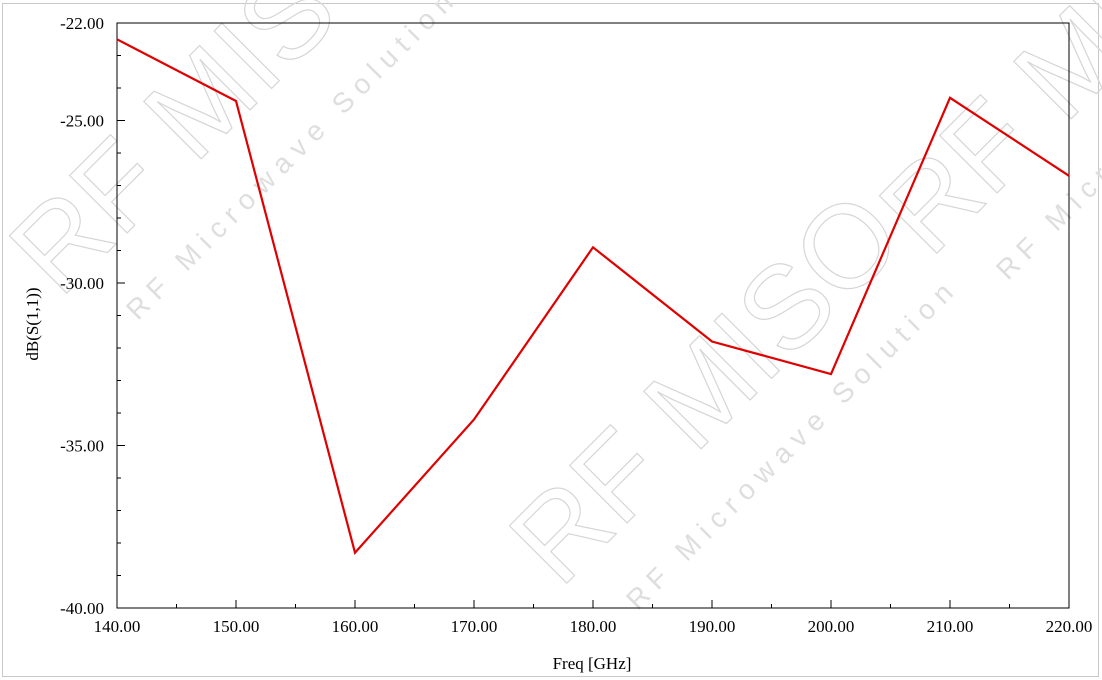 This screenshot has width=1102, height=680. What do you see at coordinates (82, 283) in the screenshot?
I see `y-tick-label: -30.00` at bounding box center [82, 283].